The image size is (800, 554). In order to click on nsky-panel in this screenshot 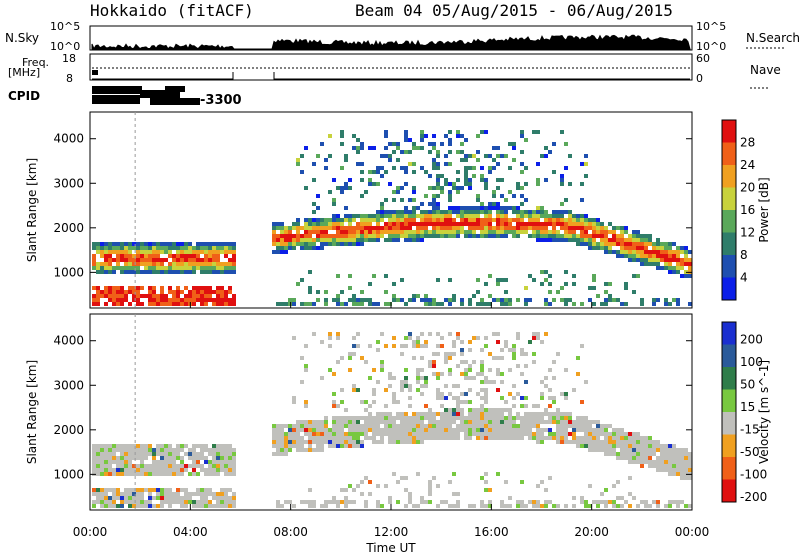, I will do `click(437, 38)`.